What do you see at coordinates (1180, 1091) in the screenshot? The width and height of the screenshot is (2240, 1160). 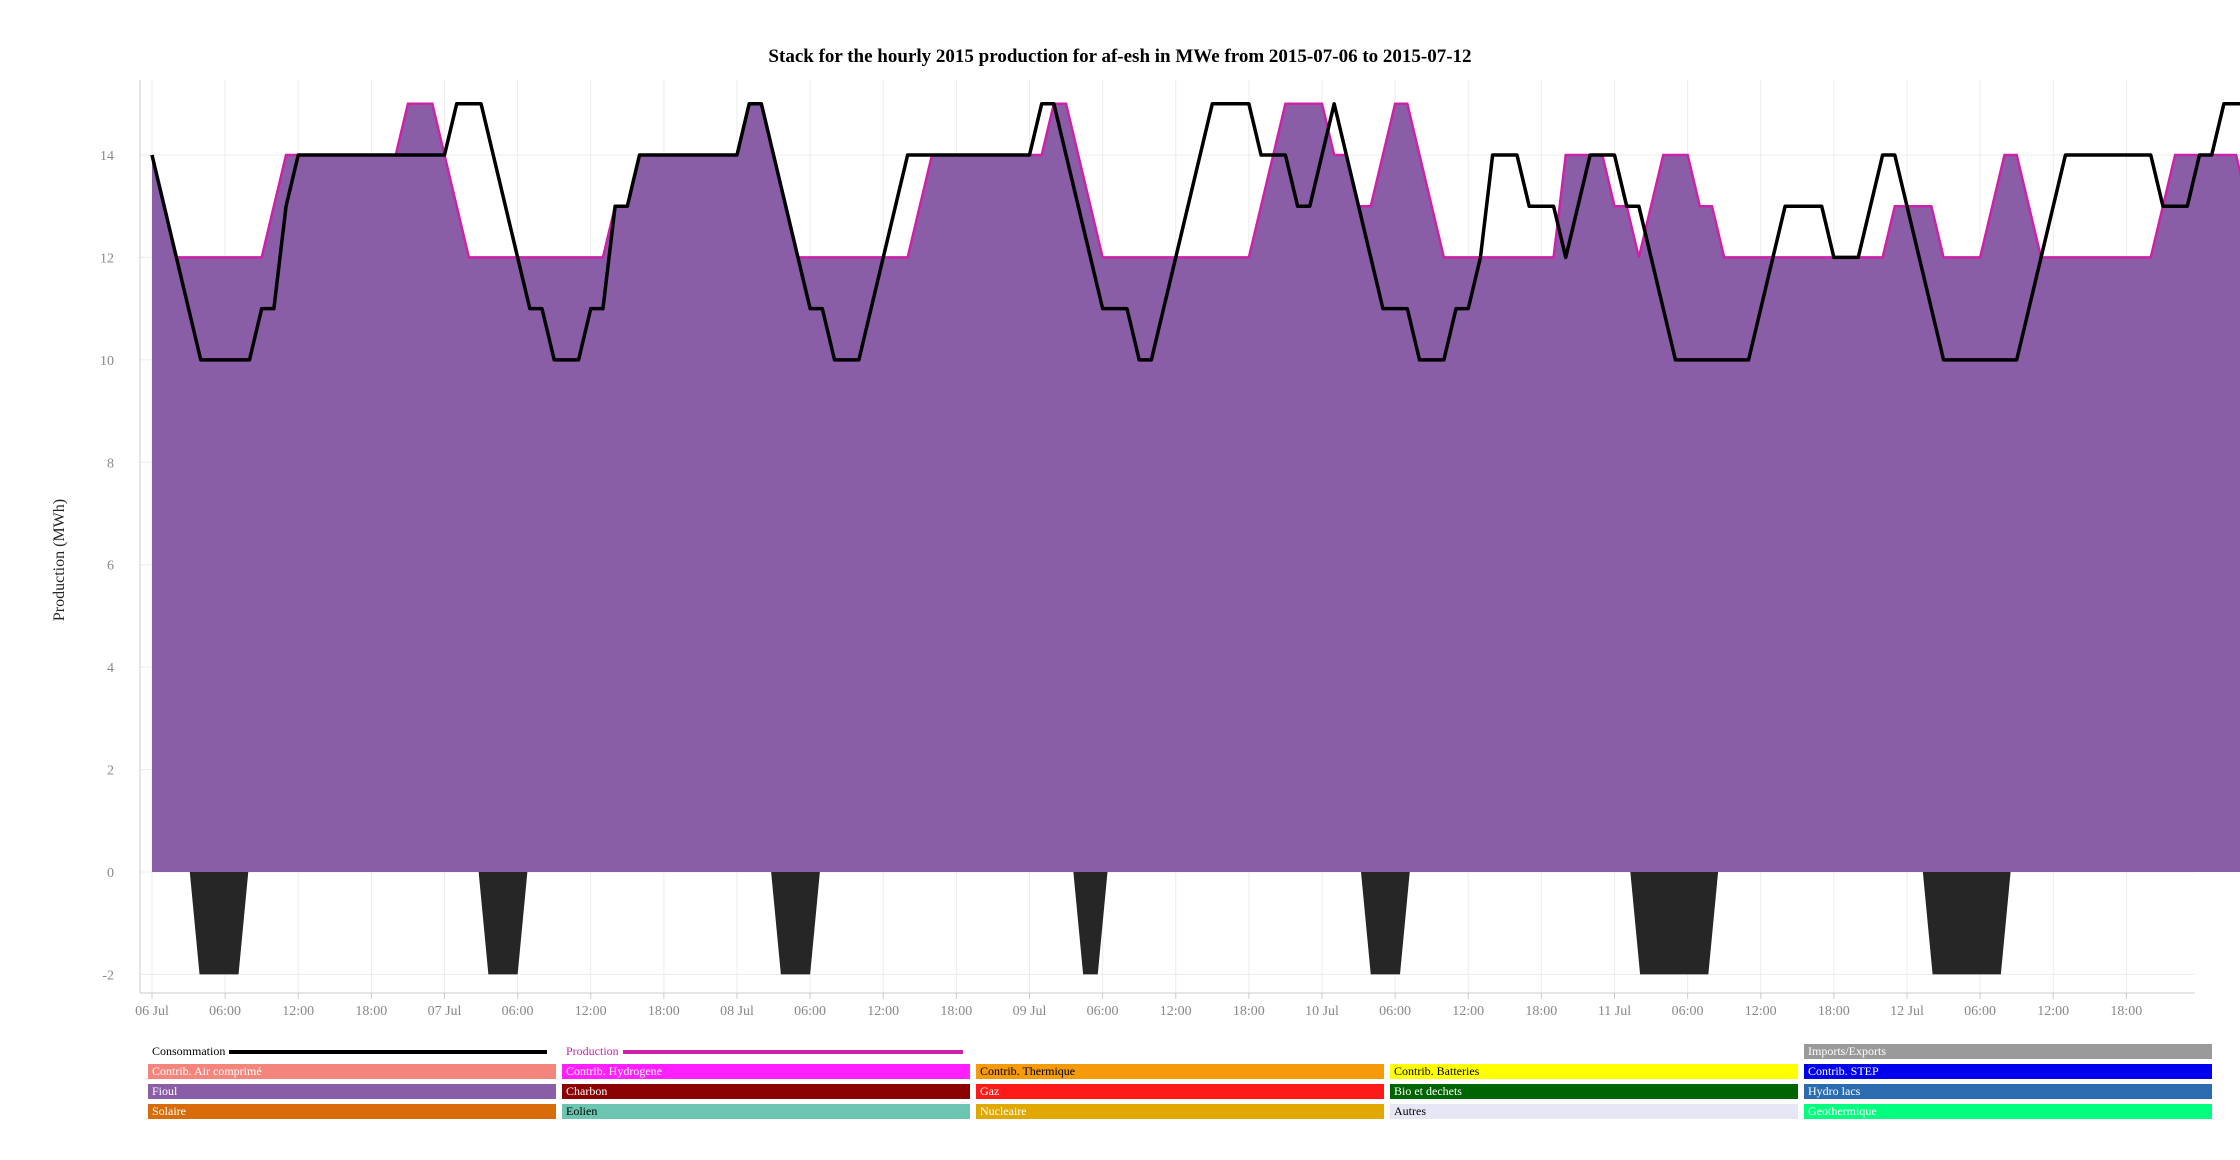 I see `legend-item: Gaz` at bounding box center [1180, 1091].